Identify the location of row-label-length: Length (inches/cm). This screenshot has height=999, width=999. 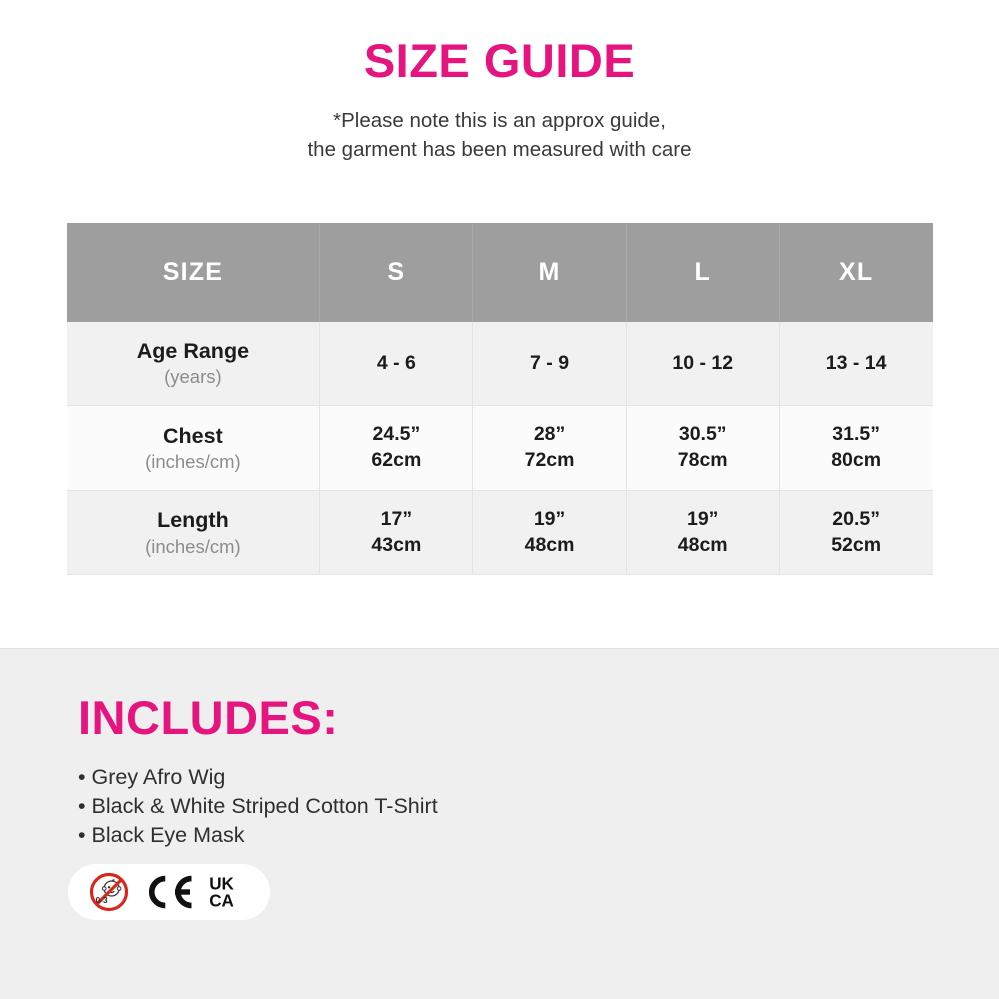
(193, 533).